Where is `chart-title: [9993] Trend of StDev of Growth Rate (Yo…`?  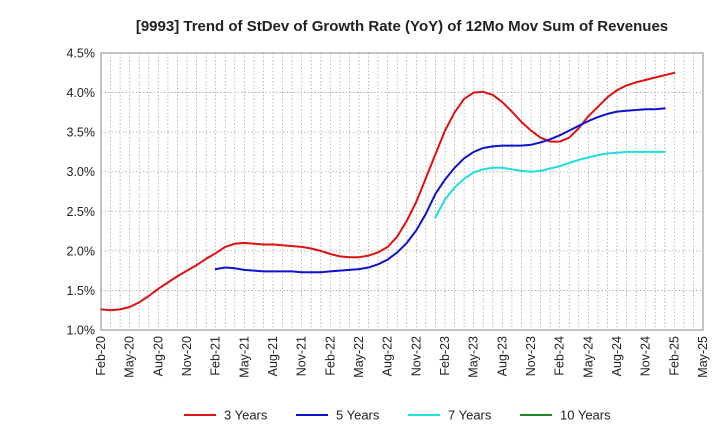 chart-title: [9993] Trend of StDev of Growth Rate (Yo… is located at coordinates (402, 26).